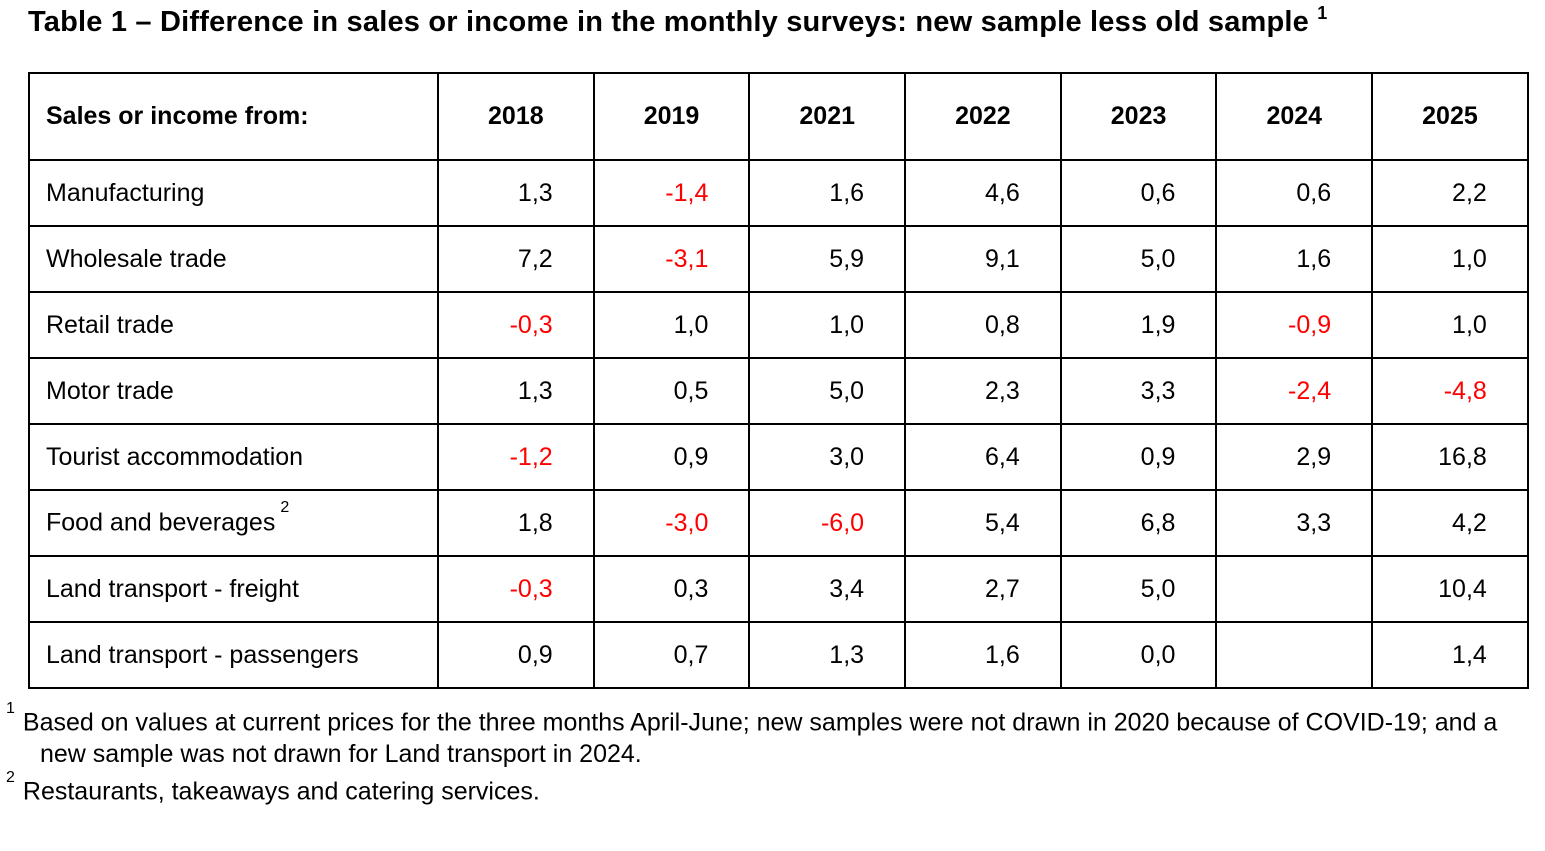 This screenshot has height=851, width=1545. What do you see at coordinates (1294, 457) in the screenshot?
I see `value-cell: 2,9` at bounding box center [1294, 457].